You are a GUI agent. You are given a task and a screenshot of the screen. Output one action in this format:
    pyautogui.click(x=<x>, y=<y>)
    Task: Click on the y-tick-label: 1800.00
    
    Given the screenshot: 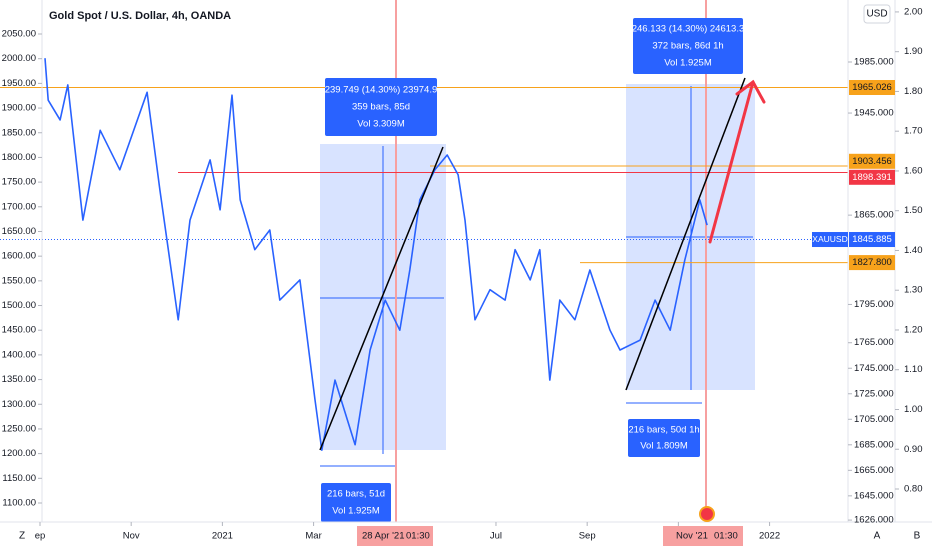 What is the action you would take?
    pyautogui.click(x=19, y=157)
    